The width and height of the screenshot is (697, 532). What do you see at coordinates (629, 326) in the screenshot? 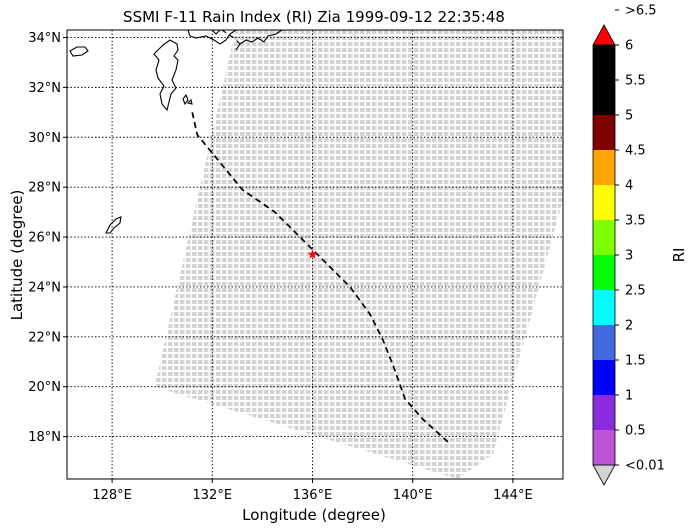
I see `colorbar-tick-label: 2` at bounding box center [629, 326].